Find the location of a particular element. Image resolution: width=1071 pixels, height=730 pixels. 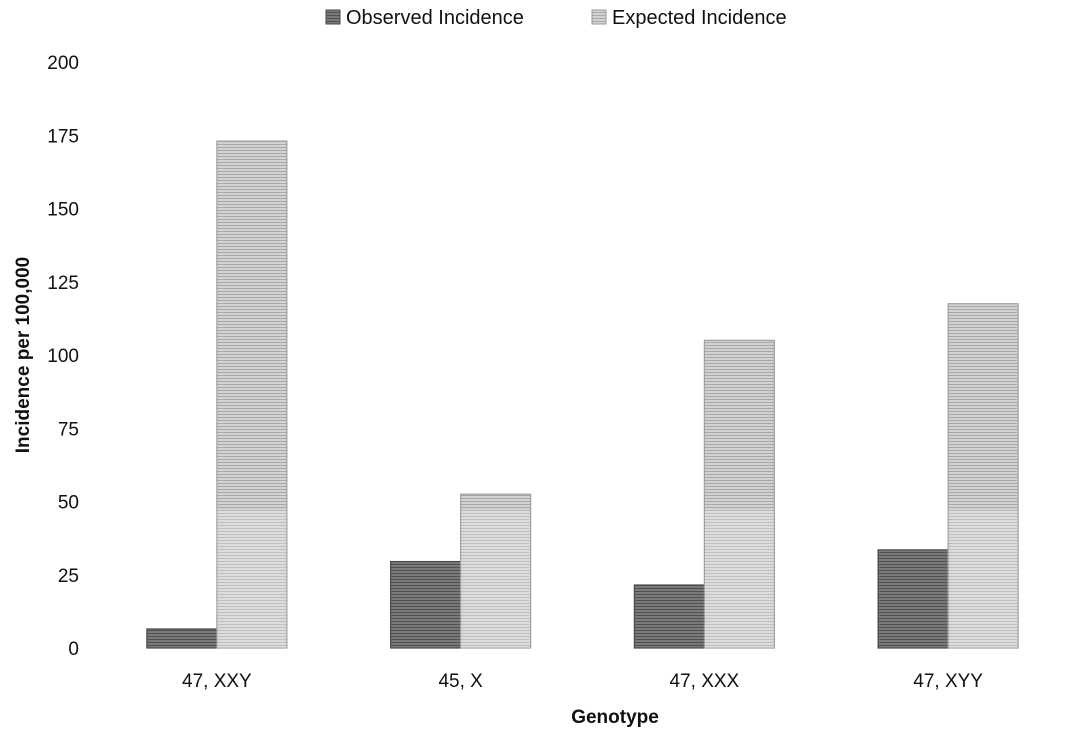

y-tick-label: 100 is located at coordinates (63, 356).